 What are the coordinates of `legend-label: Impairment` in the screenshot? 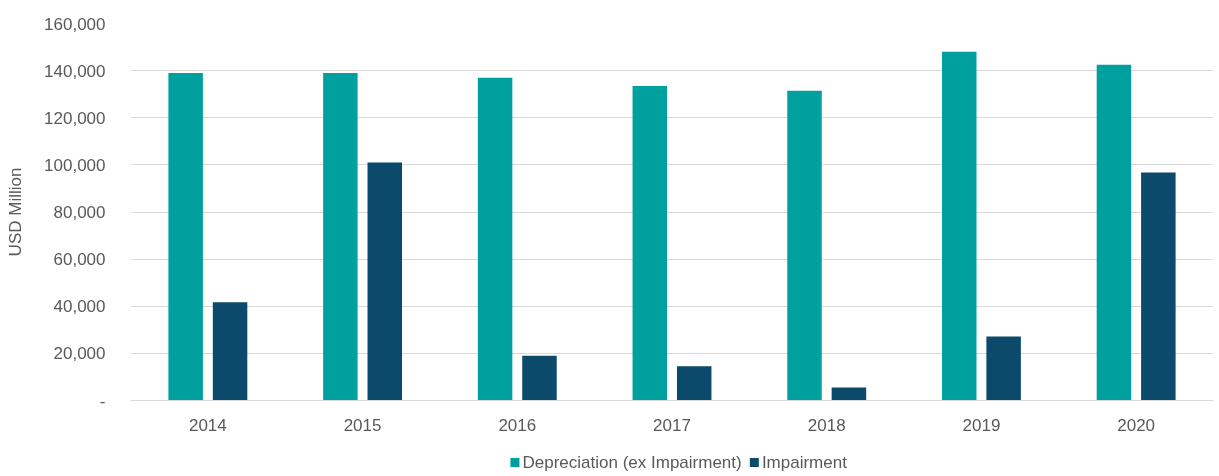 It's located at (804, 462).